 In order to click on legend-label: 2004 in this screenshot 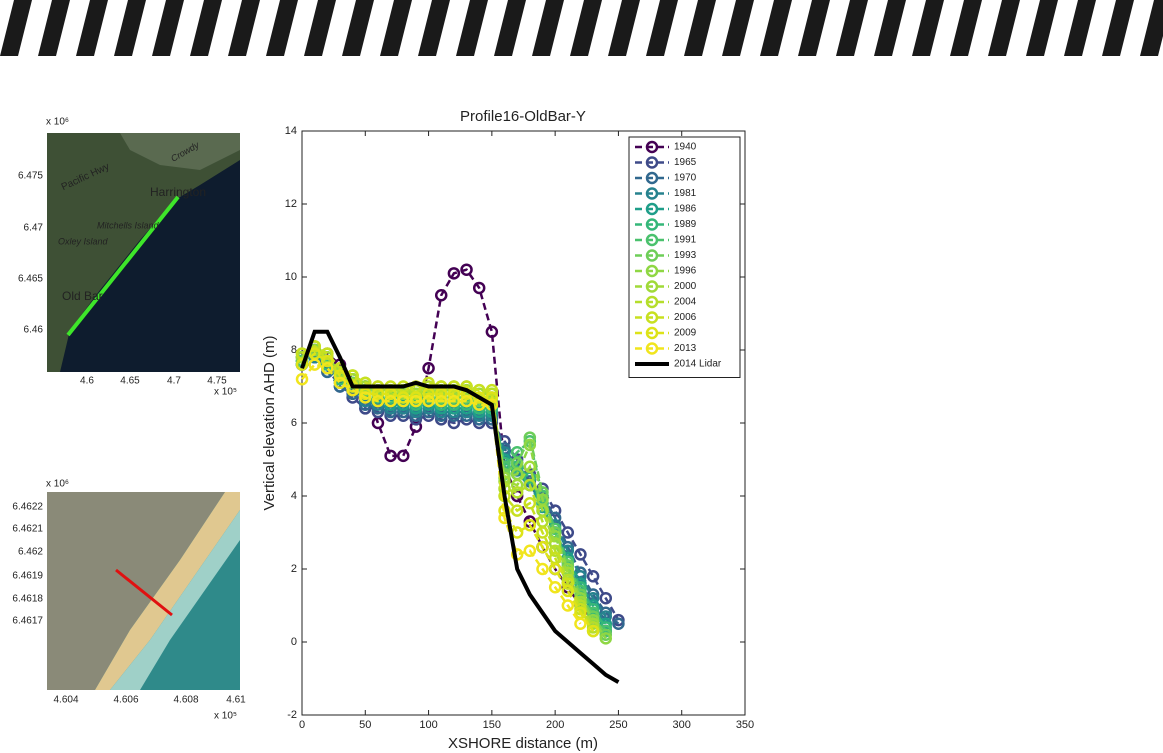, I will do `click(685, 302)`.